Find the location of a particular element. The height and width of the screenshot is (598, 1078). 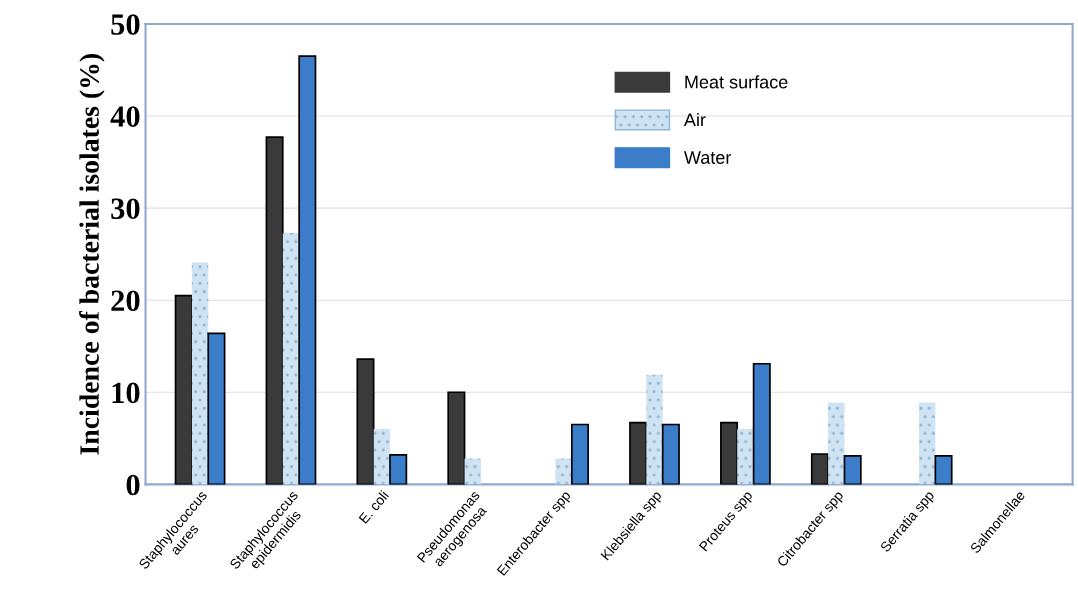

y-tick-label: 30 is located at coordinates (125, 209).